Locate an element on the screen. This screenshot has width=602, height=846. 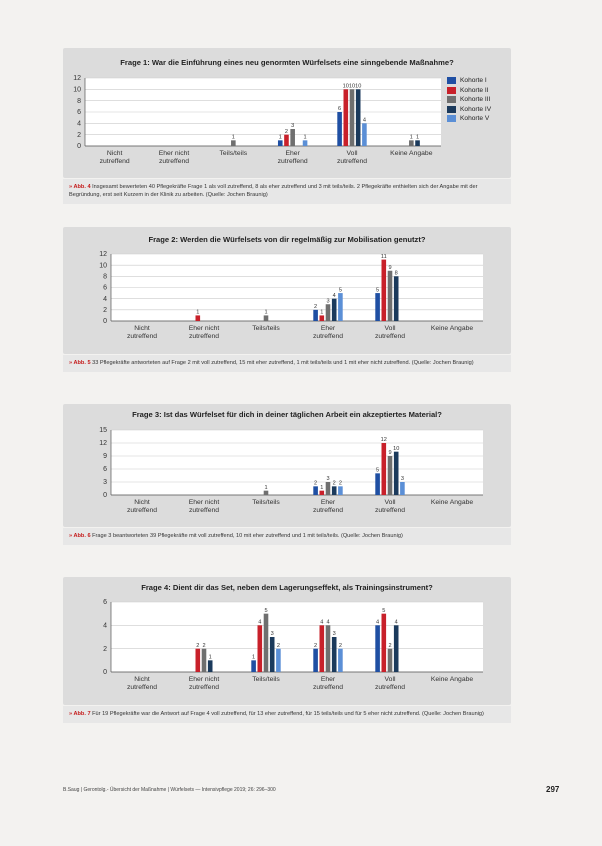
legend-item-kohorte-4: Kohorte IV is located at coordinates (469, 110).